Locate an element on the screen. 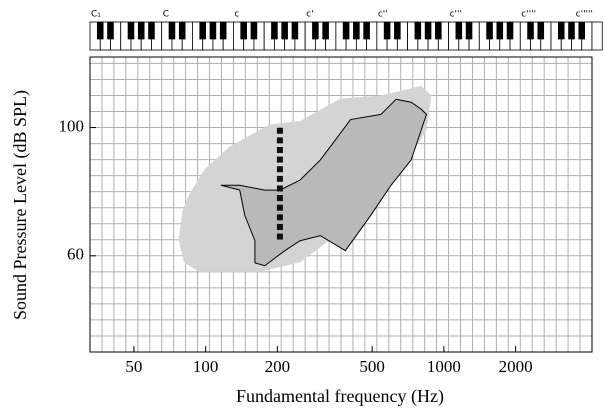  region is located at coordinates (324, 182).